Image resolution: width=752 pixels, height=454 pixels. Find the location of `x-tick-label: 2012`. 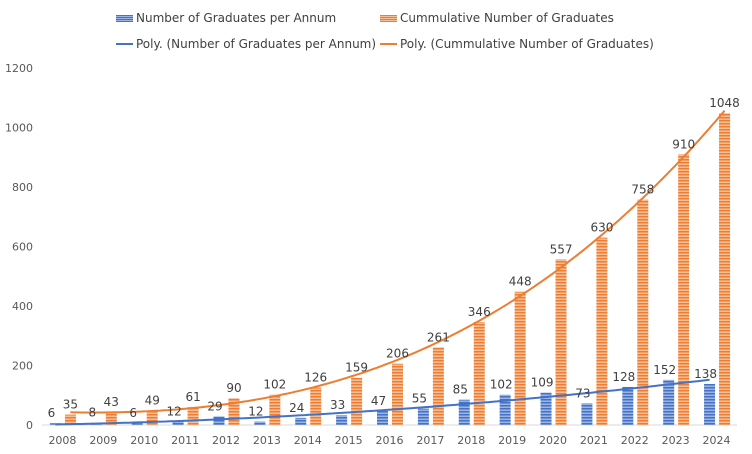

x-tick-label: 2012 is located at coordinates (226, 440).